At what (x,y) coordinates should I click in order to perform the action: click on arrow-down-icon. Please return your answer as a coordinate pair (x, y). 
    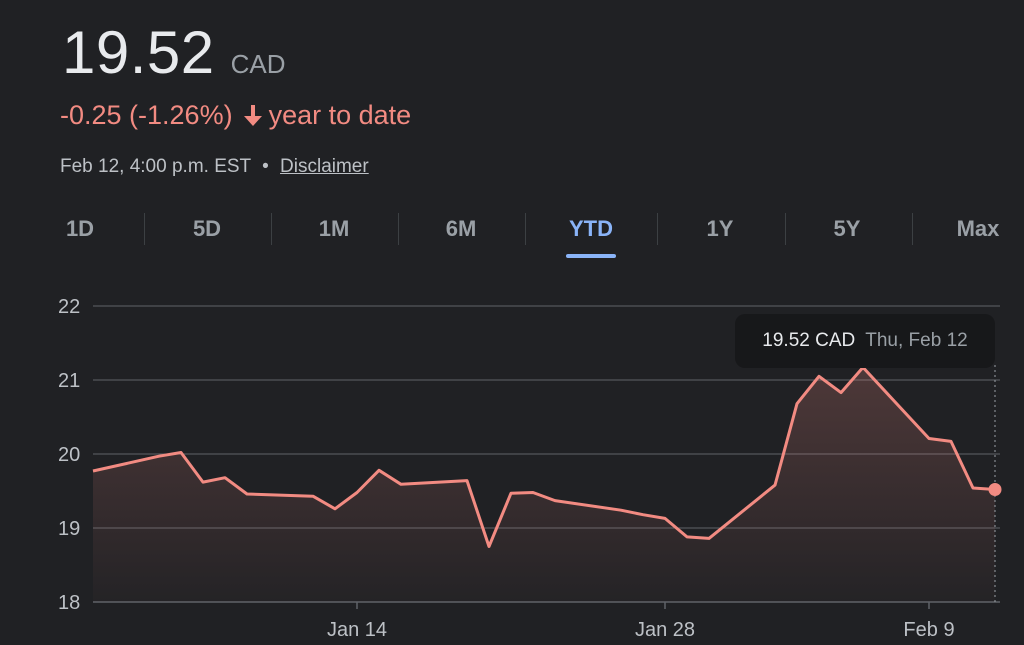
    Looking at the image, I should click on (253, 116).